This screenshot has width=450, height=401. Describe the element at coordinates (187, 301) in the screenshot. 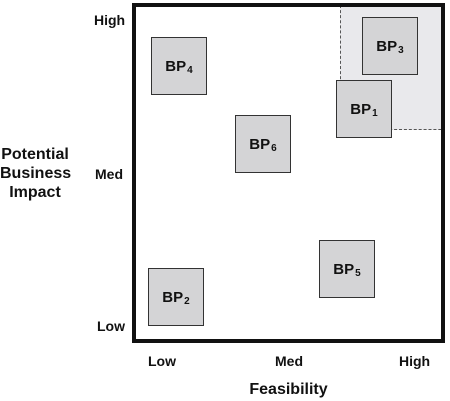

I see `bp-2-number: 2` at that location.